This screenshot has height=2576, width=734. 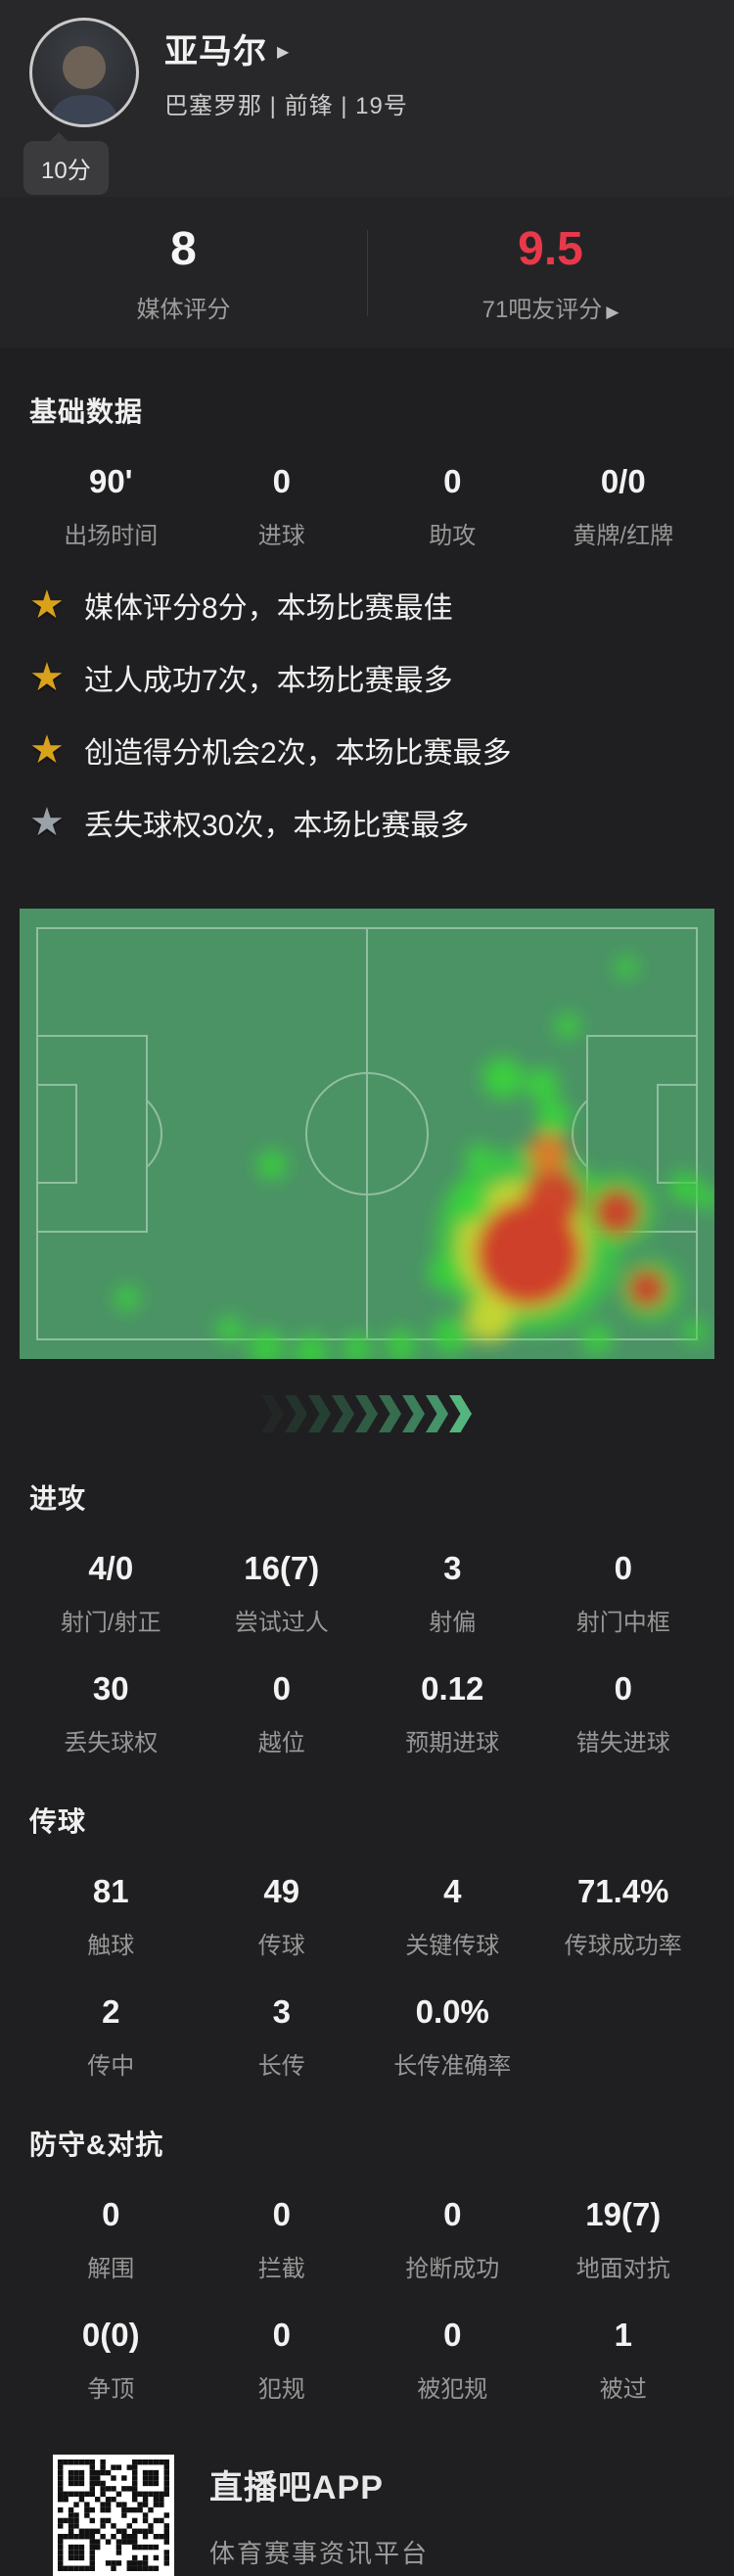 What do you see at coordinates (271, 750) in the screenshot?
I see `highlight-row: ★ 创造得分机会2次，本场比赛最多` at bounding box center [271, 750].